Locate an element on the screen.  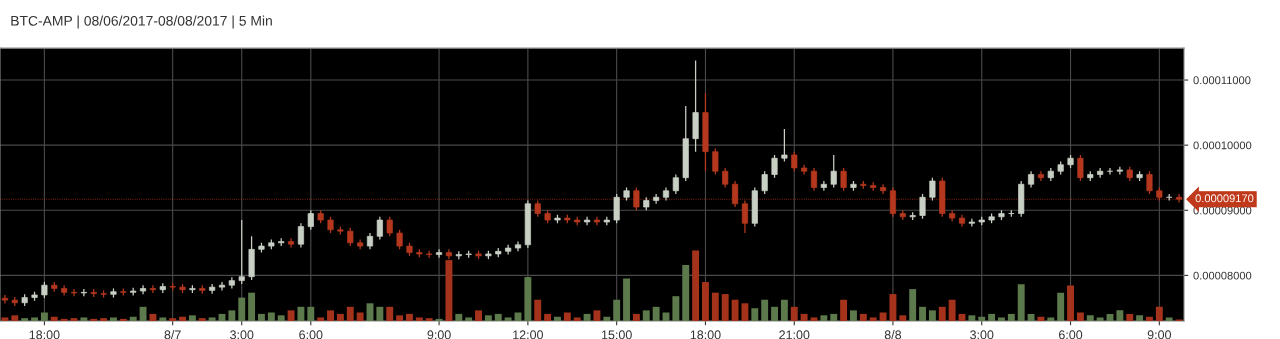
chart-title: BTC-AMP | 08/06/2017-08/08/2017 | 5 Min is located at coordinates (141, 22).